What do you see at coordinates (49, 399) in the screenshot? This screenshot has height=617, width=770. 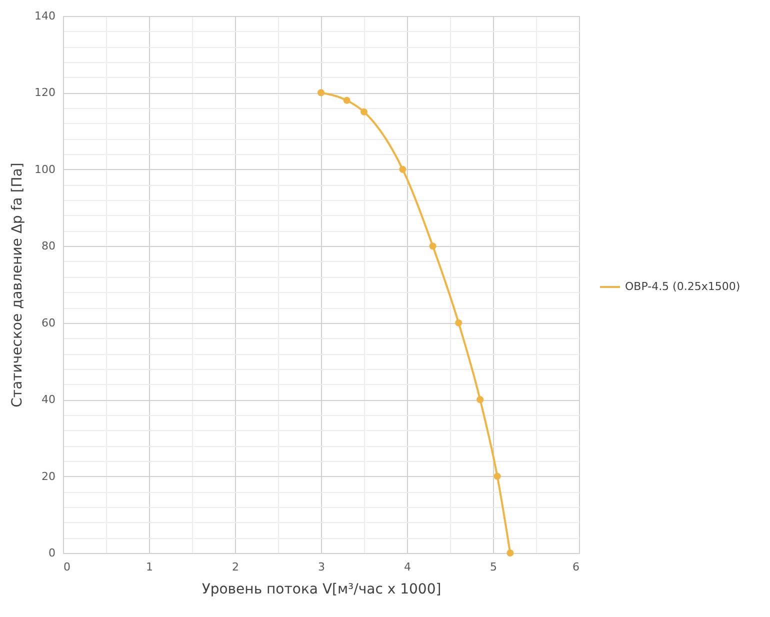 I see `y-tick-label: 40` at bounding box center [49, 399].